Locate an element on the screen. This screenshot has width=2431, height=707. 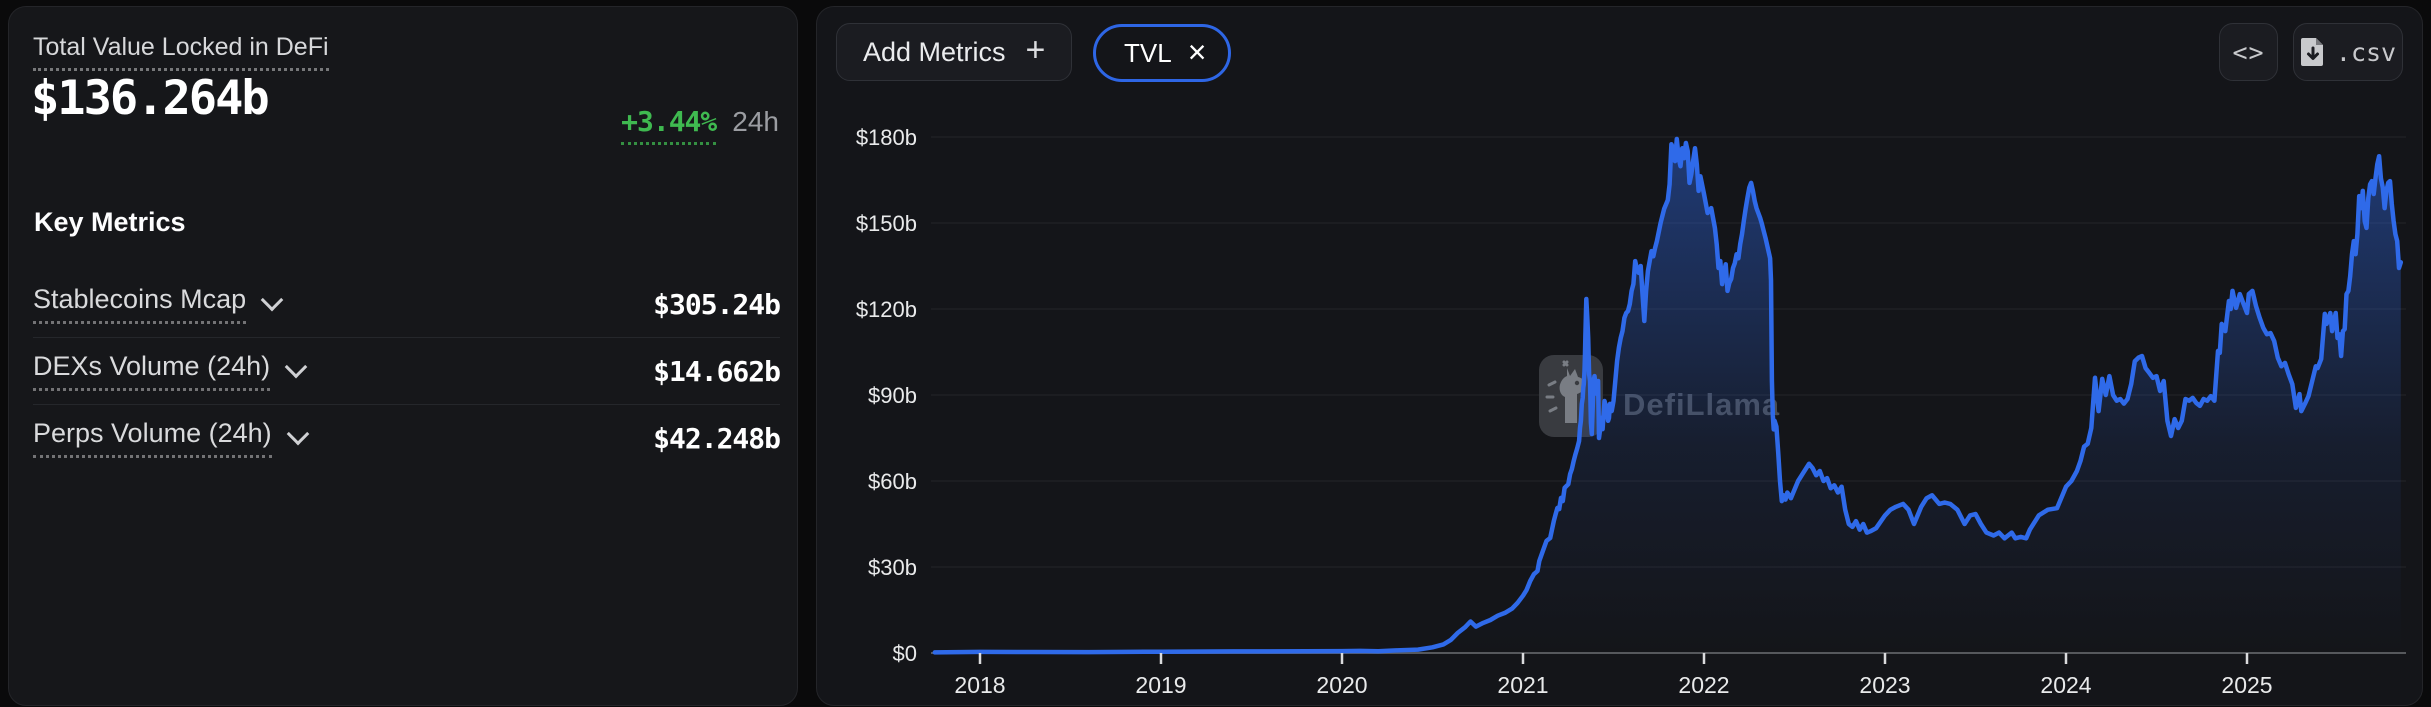
tvl-change-wrap: +3.44% 24h is located at coordinates (700, 125).